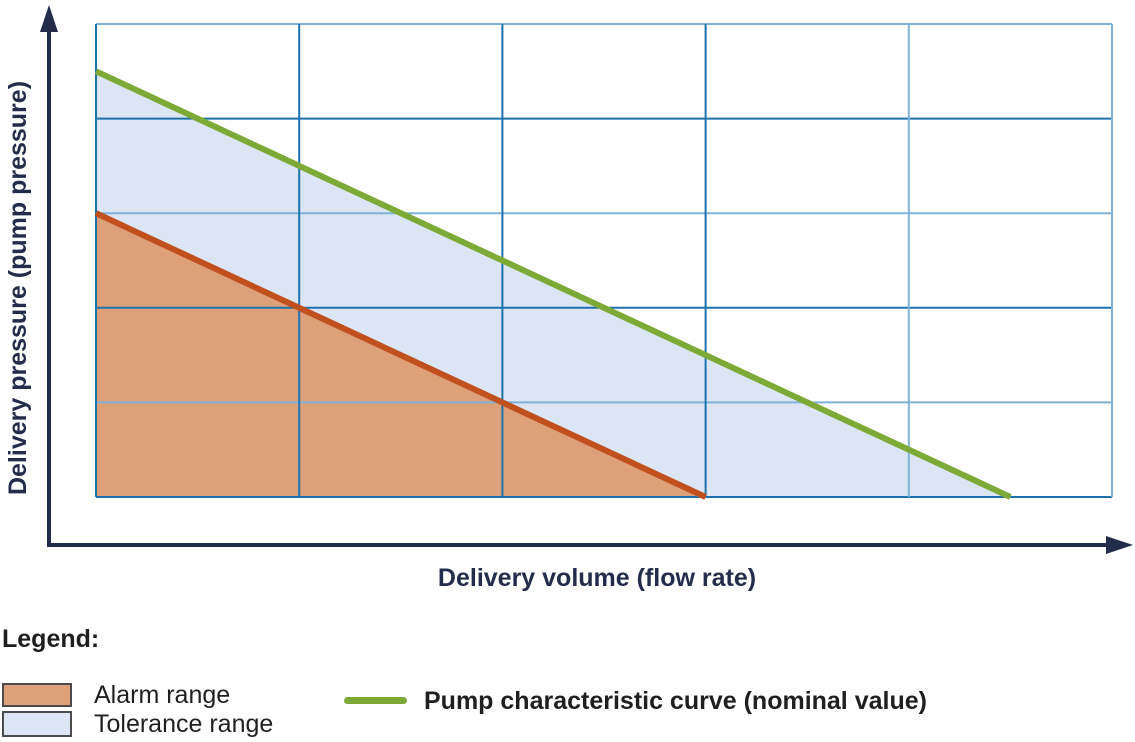  What do you see at coordinates (51, 639) in the screenshot?
I see `legend-title: Legend:` at bounding box center [51, 639].